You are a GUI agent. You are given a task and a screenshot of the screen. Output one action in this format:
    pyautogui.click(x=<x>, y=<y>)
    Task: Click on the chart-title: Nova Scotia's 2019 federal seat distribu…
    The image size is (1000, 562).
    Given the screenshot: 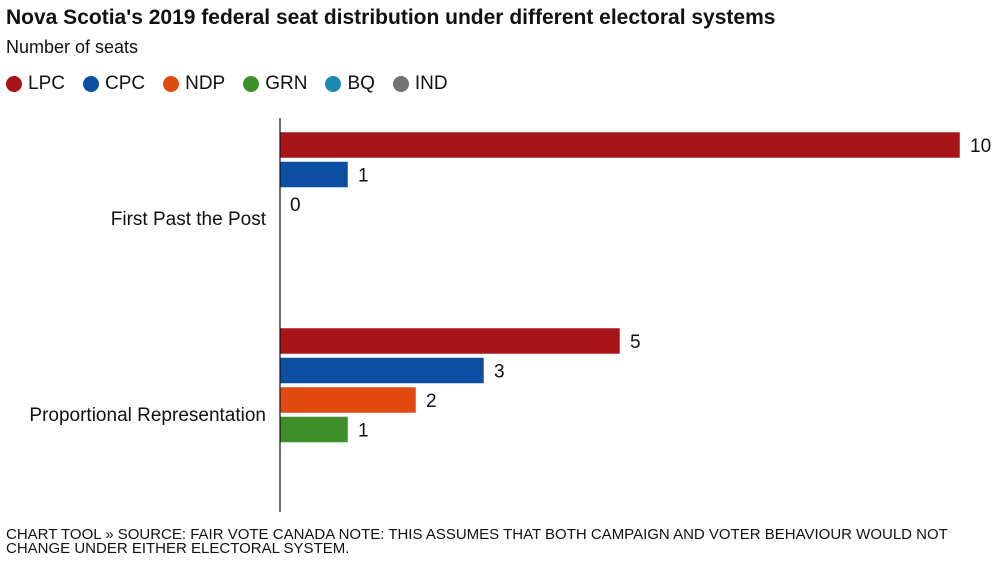 What is the action you would take?
    pyautogui.click(x=391, y=17)
    